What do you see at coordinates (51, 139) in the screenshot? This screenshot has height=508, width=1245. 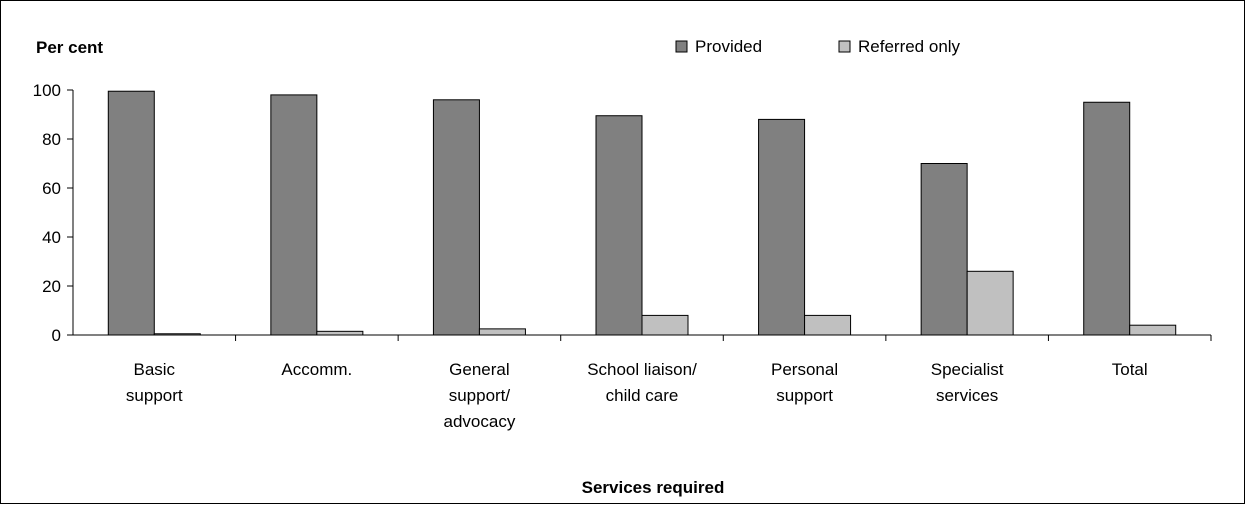 I see `y-tick-label-80: 80` at bounding box center [51, 139].